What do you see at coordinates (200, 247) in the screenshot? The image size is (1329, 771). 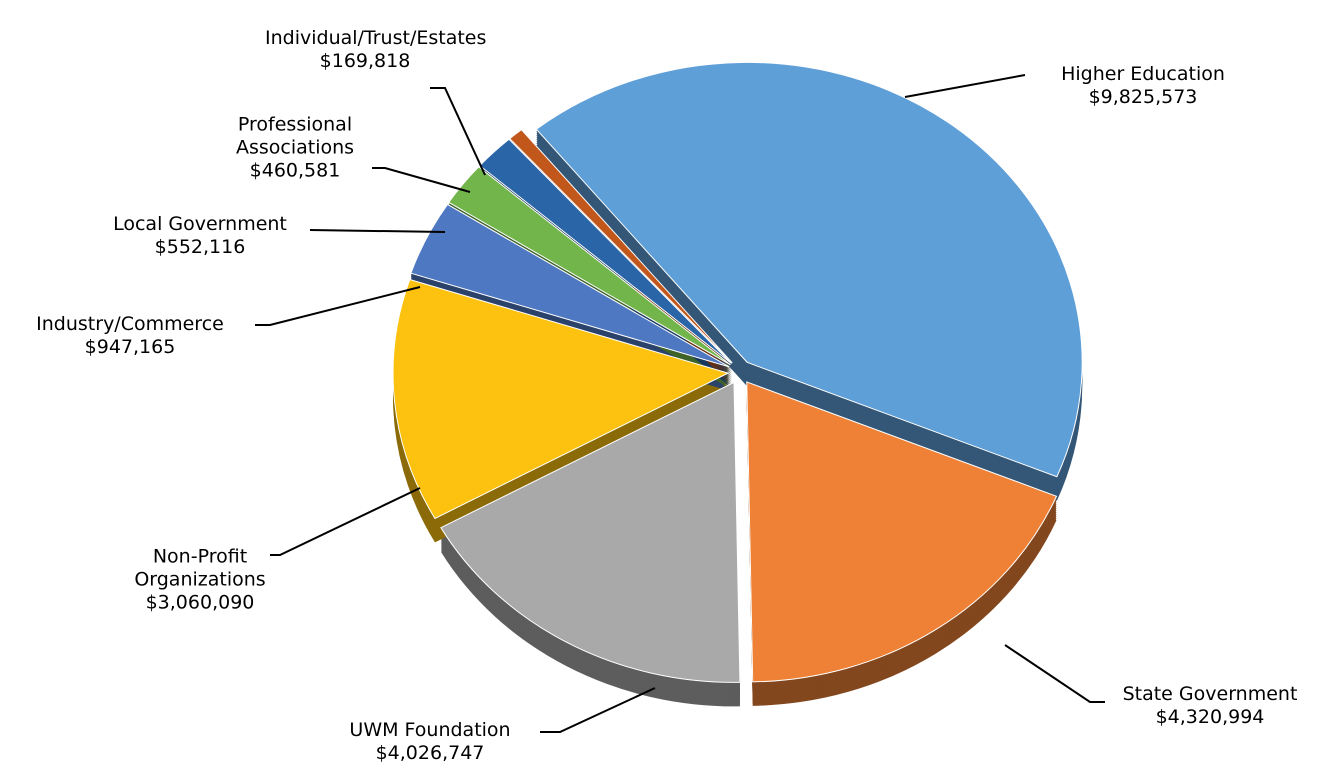 I see `value-label: $552,116` at bounding box center [200, 247].